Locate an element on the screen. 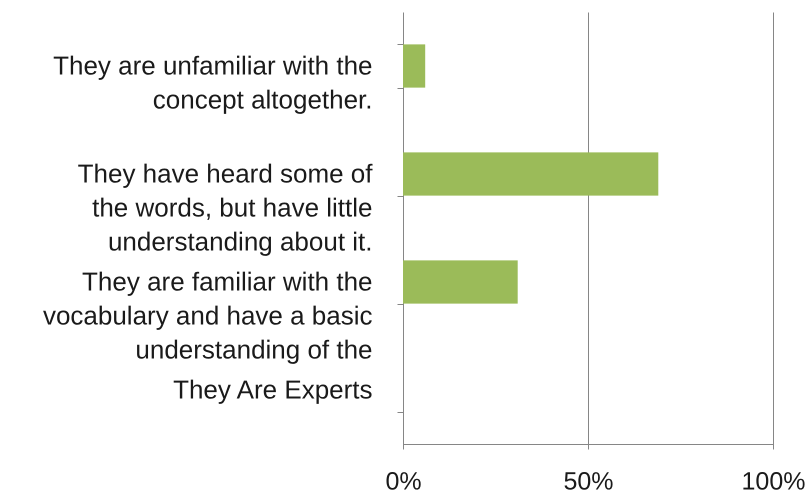 This screenshot has width=810, height=497. x-tick-label: 0% is located at coordinates (403, 482).